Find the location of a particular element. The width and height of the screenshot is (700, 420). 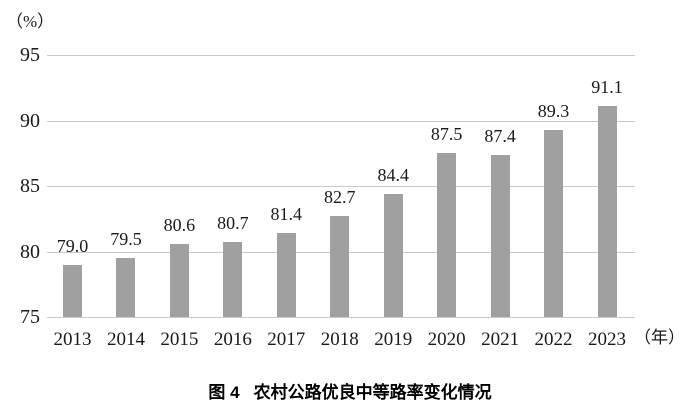

bar-2014 is located at coordinates (126, 287).